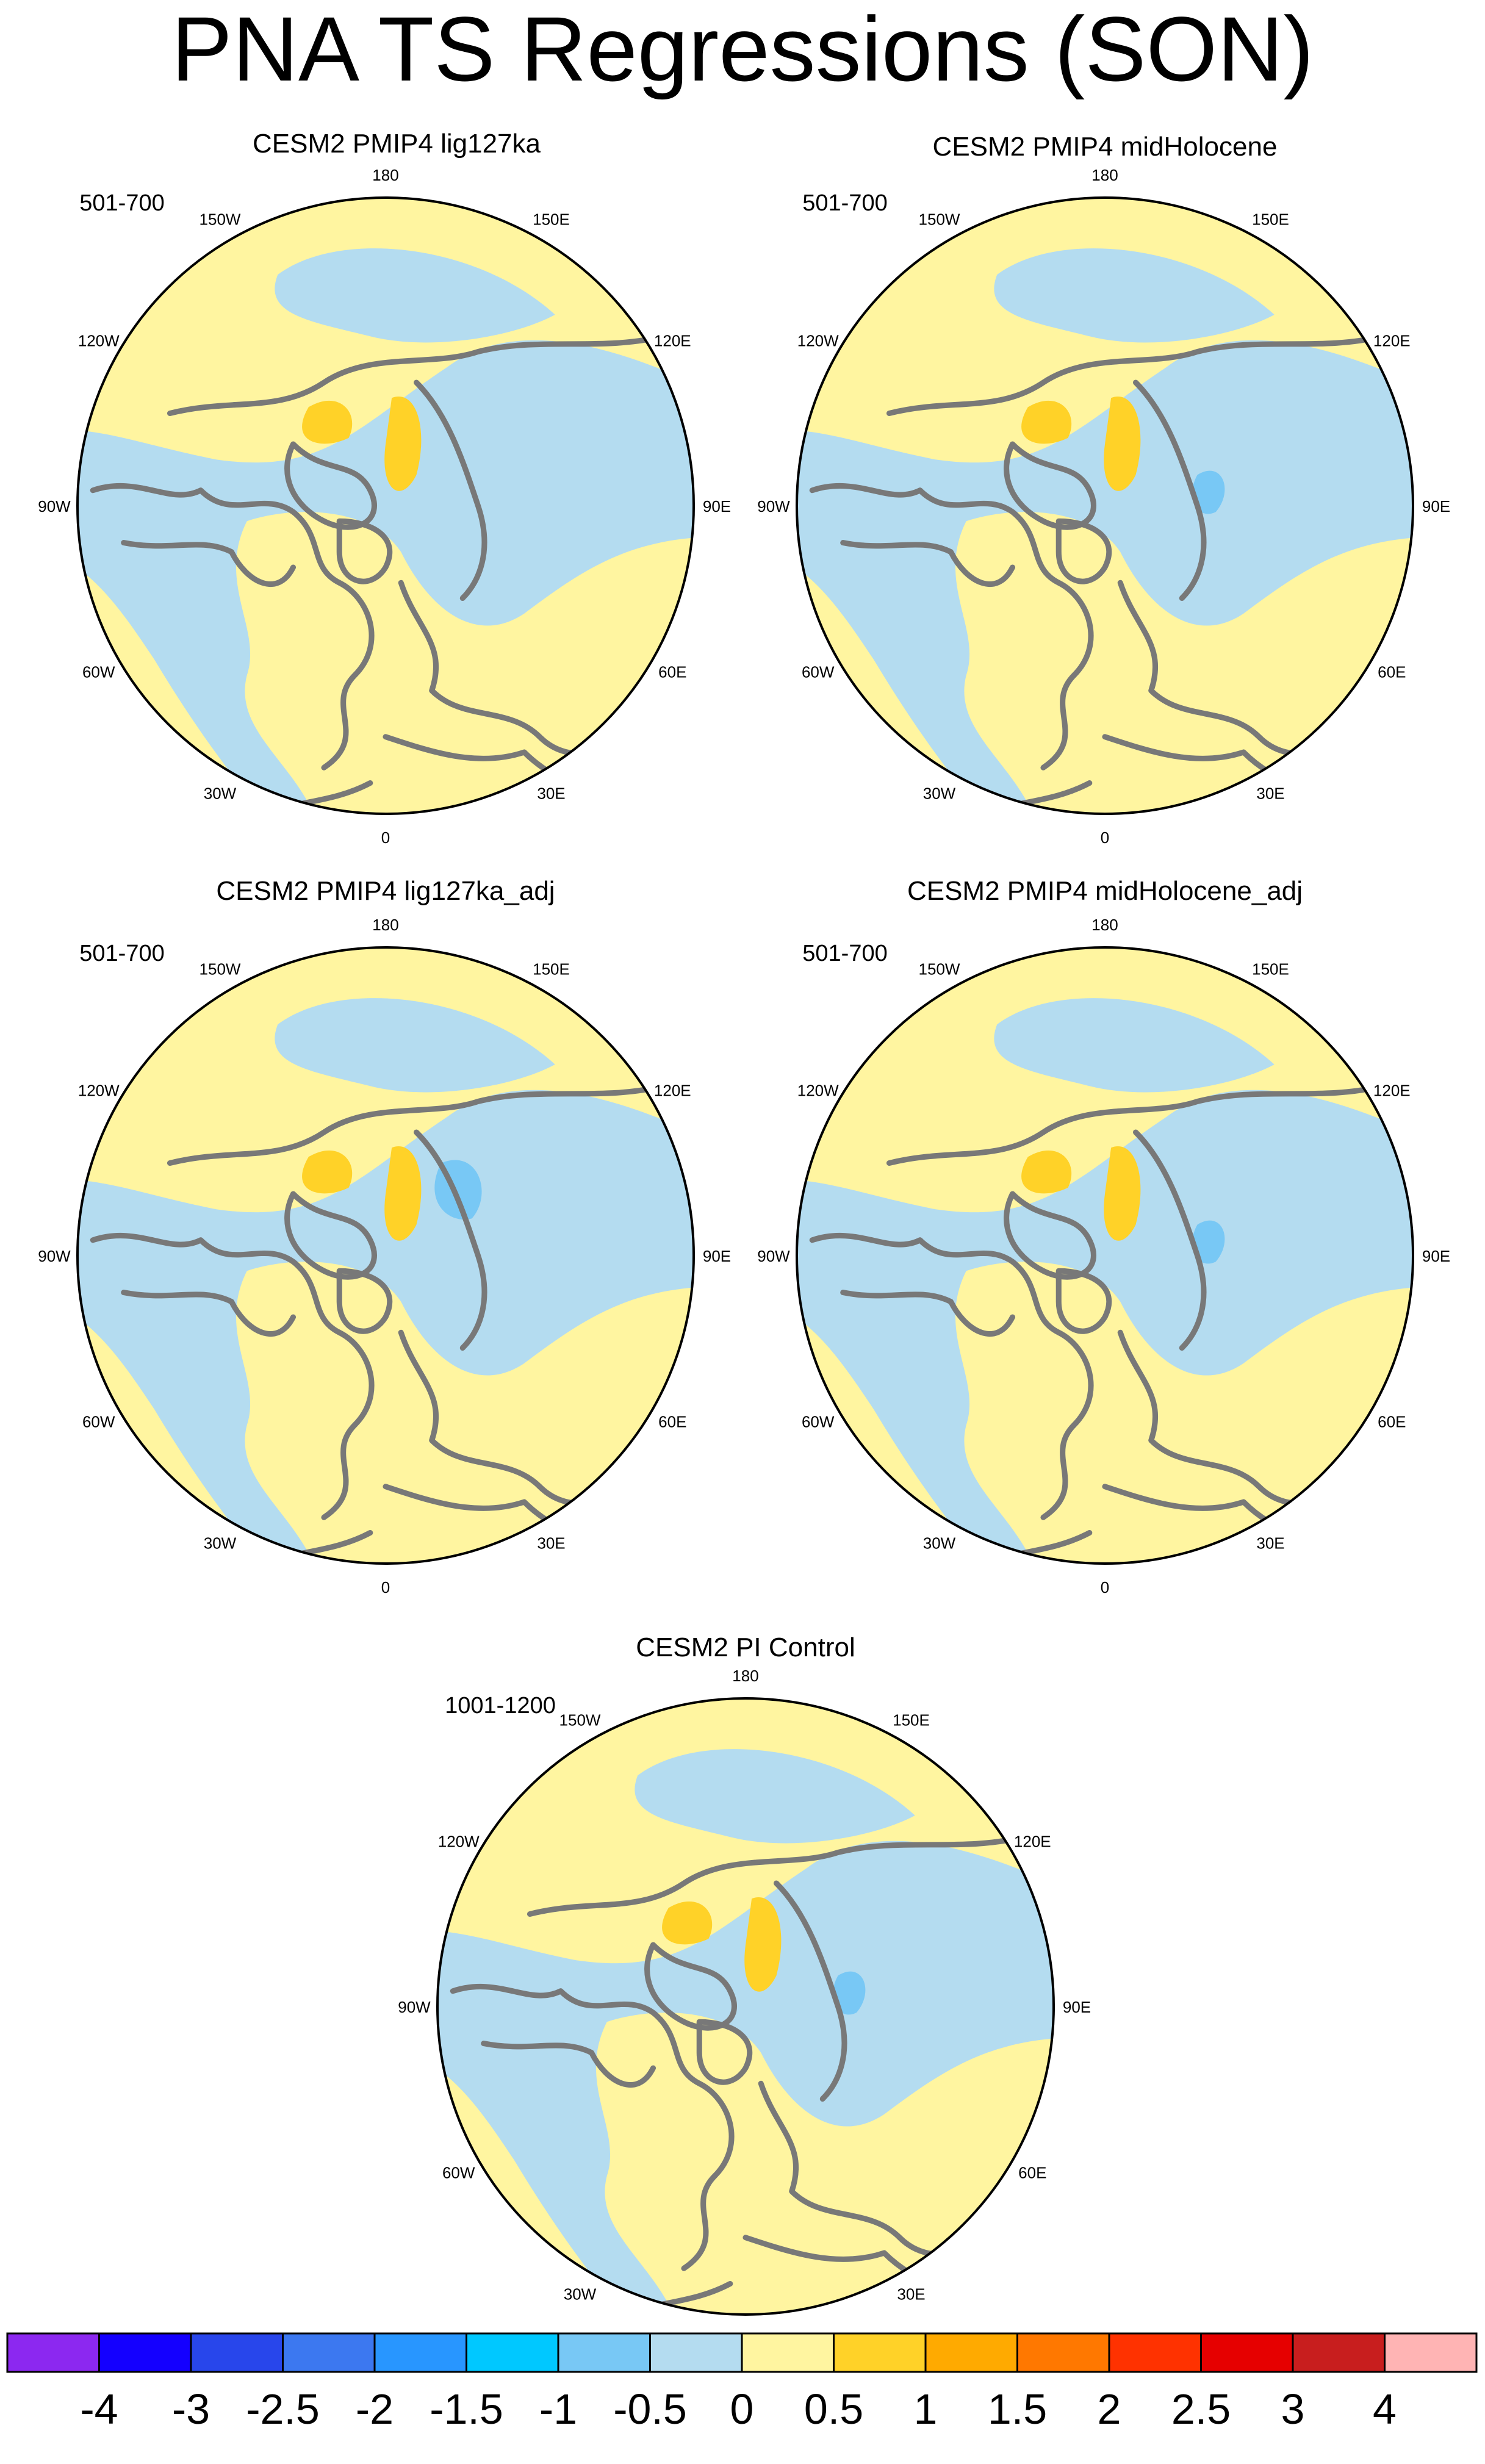 Image resolution: width=1485 pixels, height=2464 pixels. I want to click on panel-title: CESM2 PMIP4 midHolocene, so click(1106, 147).